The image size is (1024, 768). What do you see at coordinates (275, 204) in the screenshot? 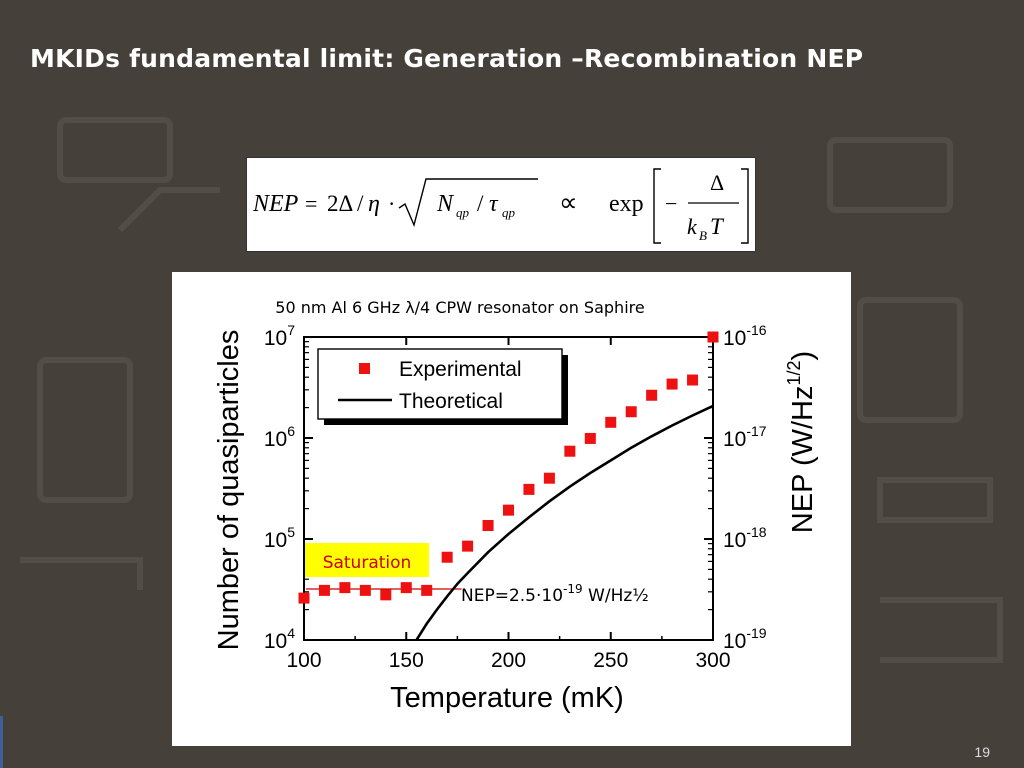
I see `svg-text: NEP` at bounding box center [275, 204].